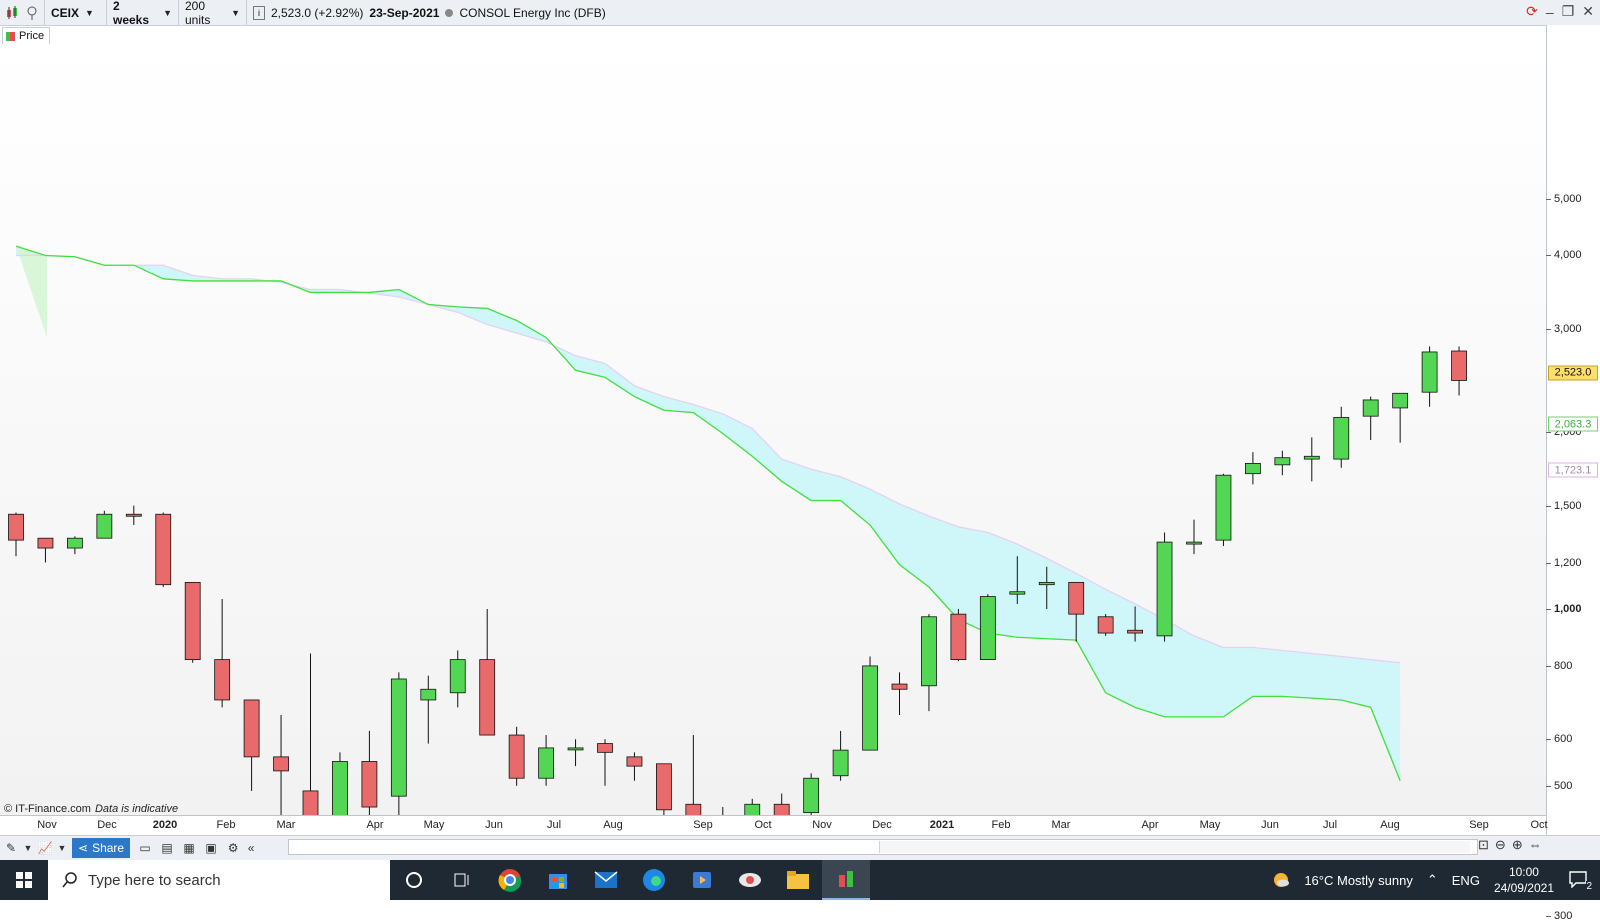 The image size is (1600, 922). I want to click on task-view-icon, so click(462, 880).